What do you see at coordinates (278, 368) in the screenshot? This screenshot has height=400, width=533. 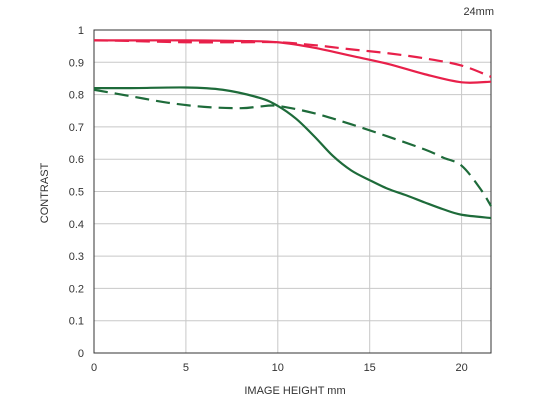 I see `x-tick-label: 10` at bounding box center [278, 368].